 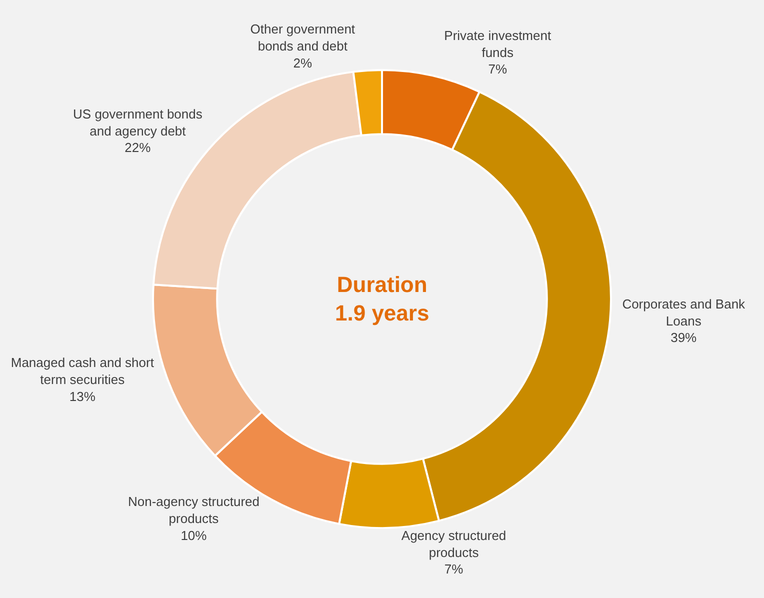 What do you see at coordinates (453, 544) in the screenshot?
I see `slice-label: Agency structured products` at bounding box center [453, 544].